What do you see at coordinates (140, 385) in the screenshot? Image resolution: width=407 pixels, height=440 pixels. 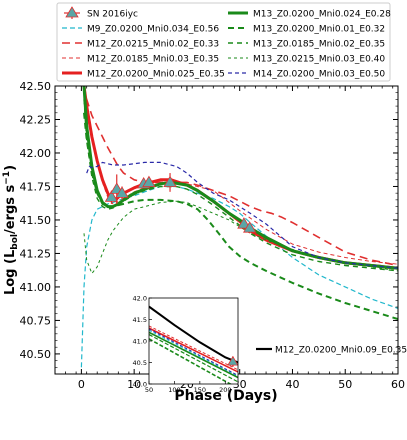 I see `inset-y-tick-label: 40.0` at bounding box center [140, 385].